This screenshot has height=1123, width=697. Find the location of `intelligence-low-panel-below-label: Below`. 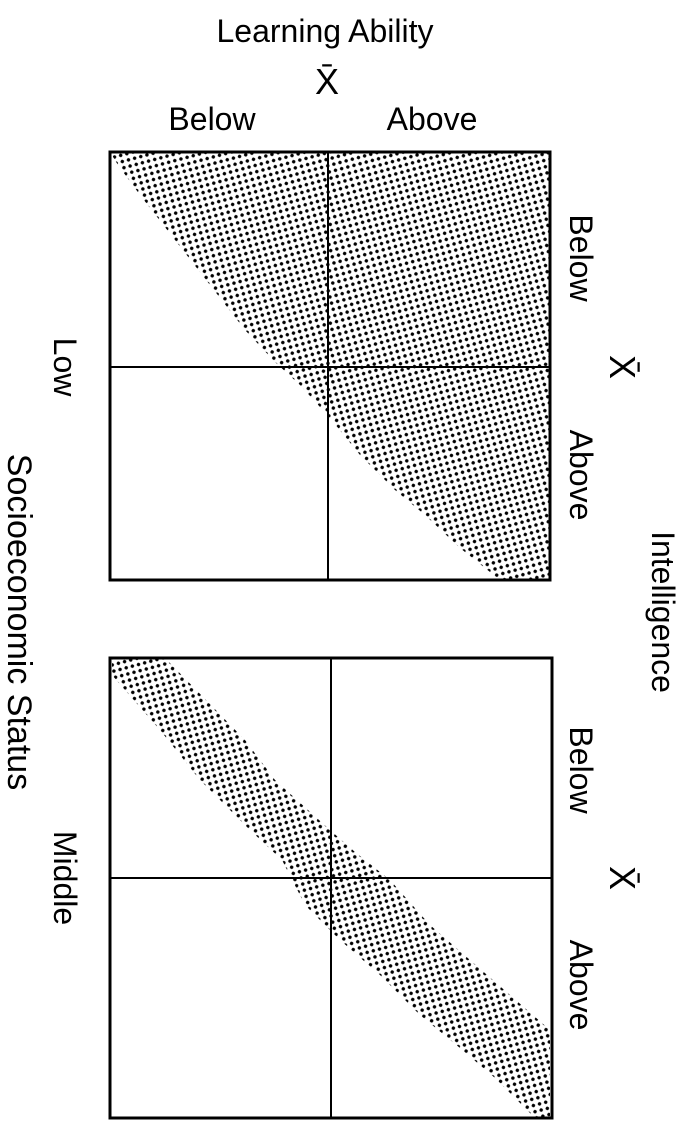

intelligence-low-panel-below-label: Below is located at coordinates (581, 258).